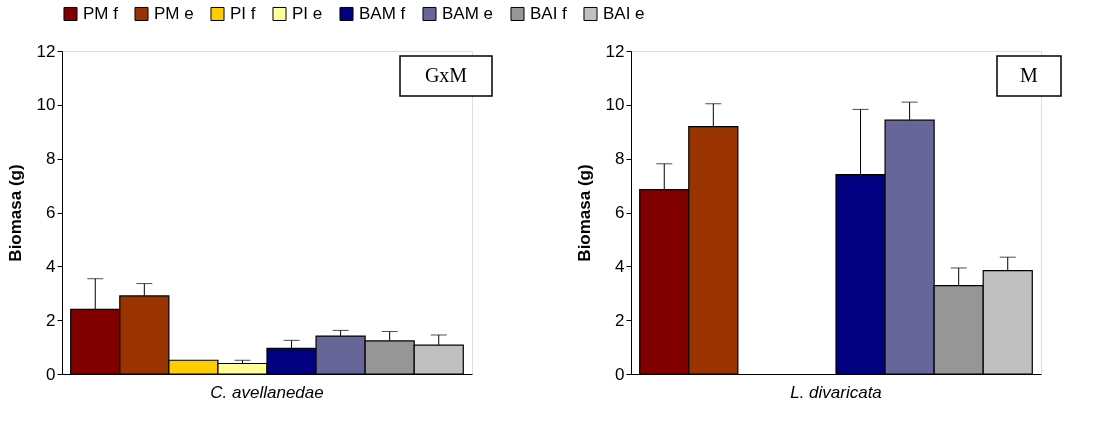  Describe the element at coordinates (624, 13) in the screenshot. I see `legend-label: BAI e` at that location.